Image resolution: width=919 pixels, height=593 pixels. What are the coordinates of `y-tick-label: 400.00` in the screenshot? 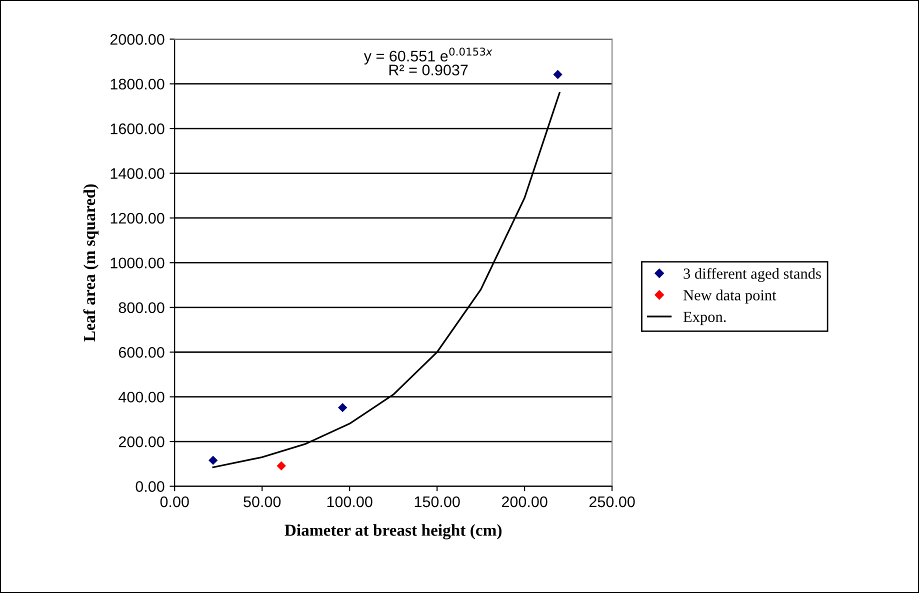 It's located at (141, 397).